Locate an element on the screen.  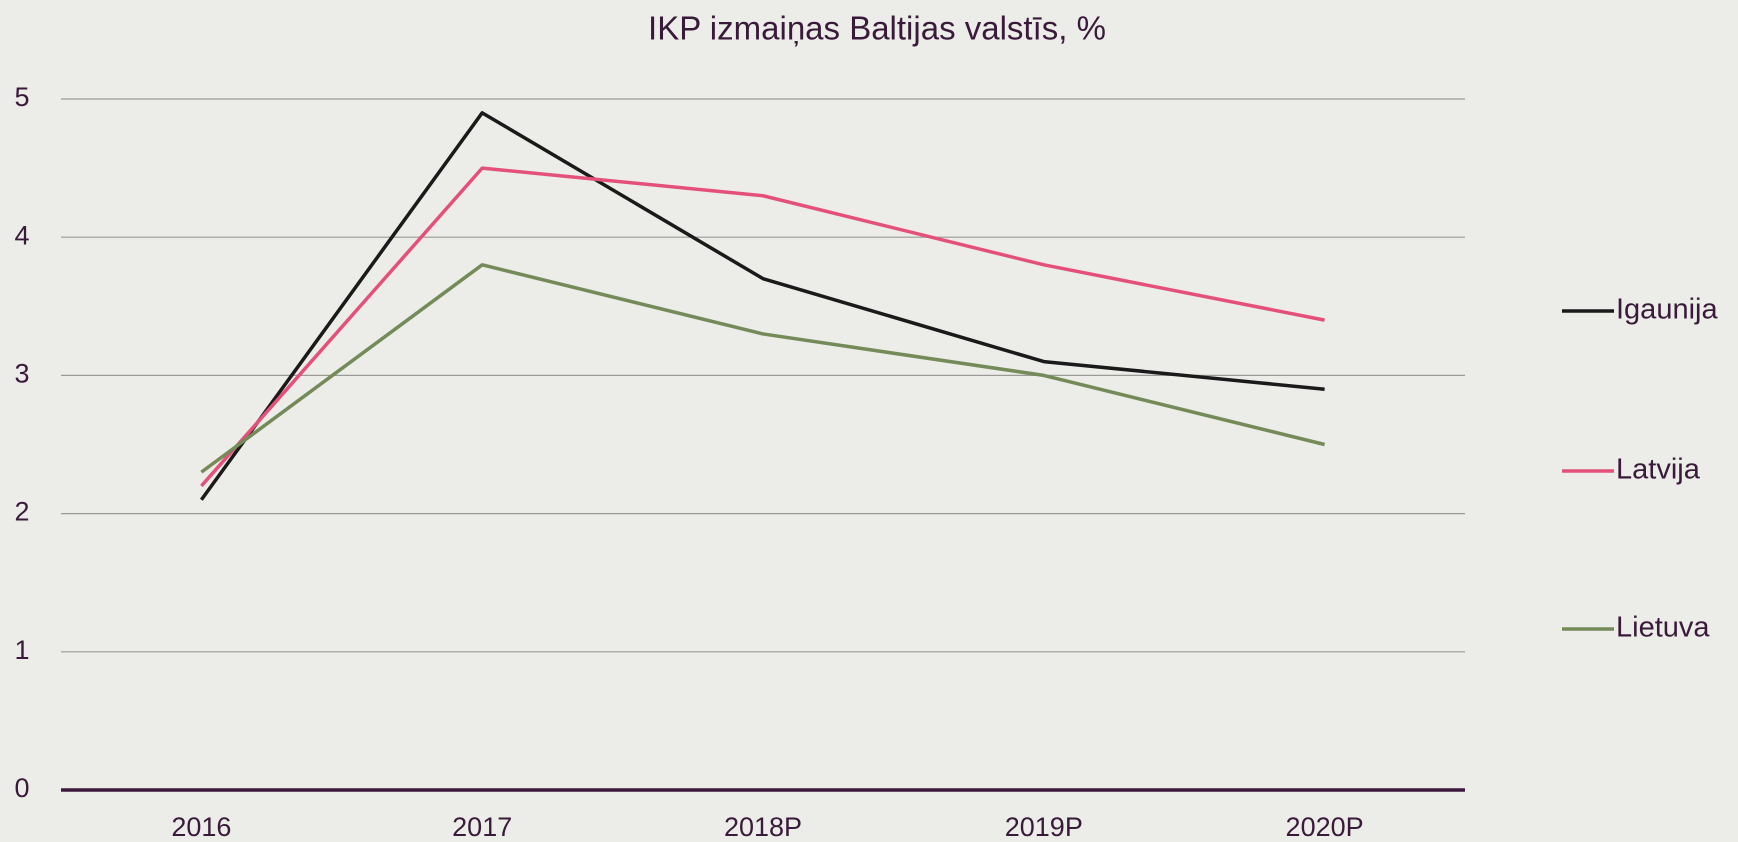
y-tick-label: 4 is located at coordinates (21, 235).